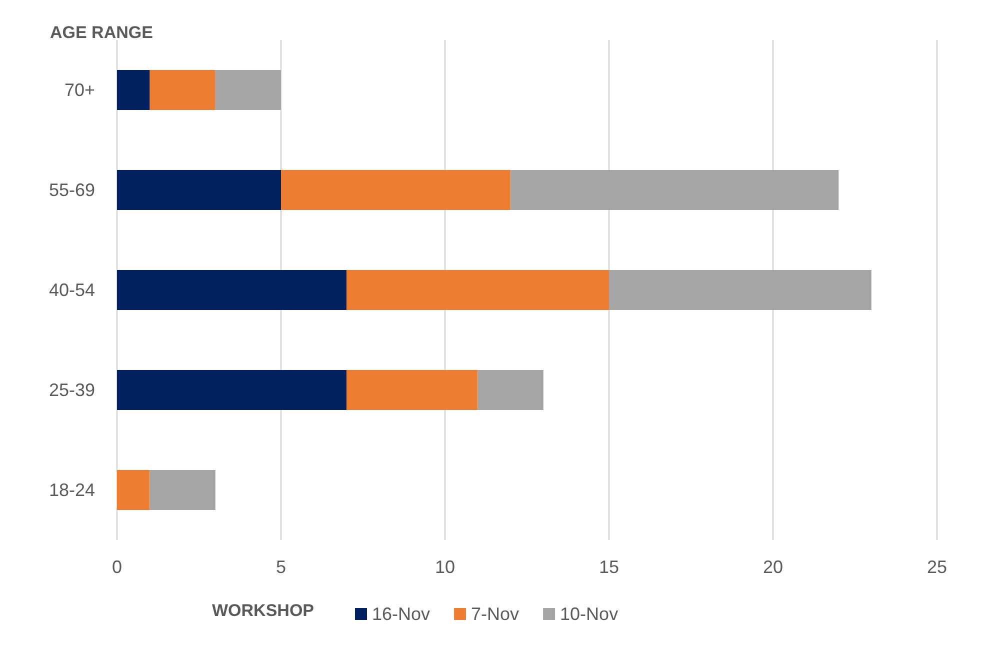  I want to click on legend-title: WORKSHOP, so click(263, 610).